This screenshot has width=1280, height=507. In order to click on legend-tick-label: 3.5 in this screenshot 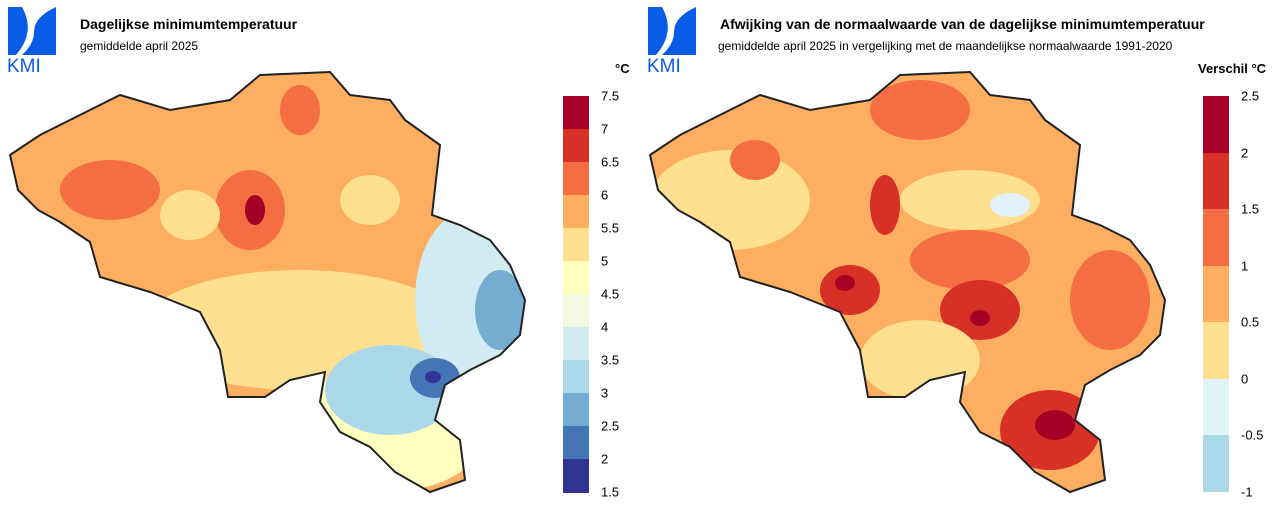, I will do `click(610, 360)`.